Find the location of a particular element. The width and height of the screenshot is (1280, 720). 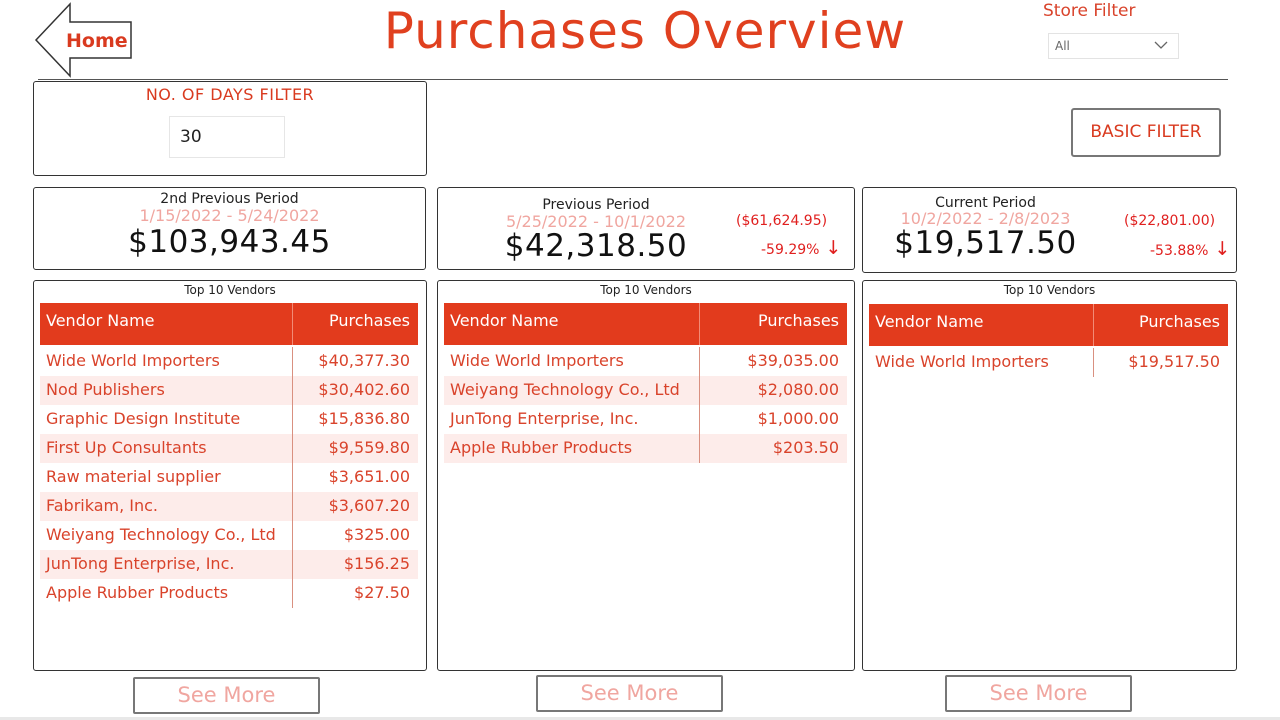

table-row: Apple Rubber Products $27.50 is located at coordinates (229, 593).